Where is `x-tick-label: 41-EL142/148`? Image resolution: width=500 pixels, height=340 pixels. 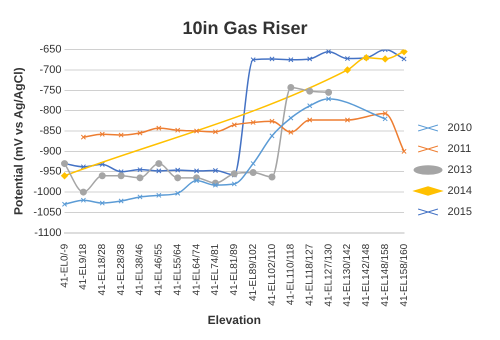 x-tick-label: 41-EL142/148 is located at coordinates (366, 275).